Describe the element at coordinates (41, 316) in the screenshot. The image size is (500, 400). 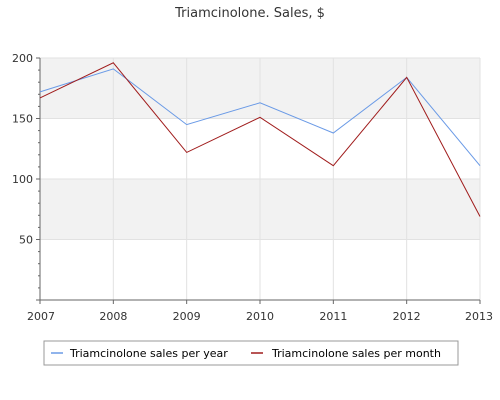
I see `x-tick-label: 2007` at that location.